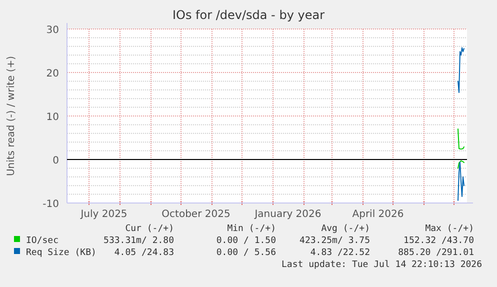 This screenshot has width=497, height=287. I want to click on text: 533.31m/ 2.80, so click(139, 241).